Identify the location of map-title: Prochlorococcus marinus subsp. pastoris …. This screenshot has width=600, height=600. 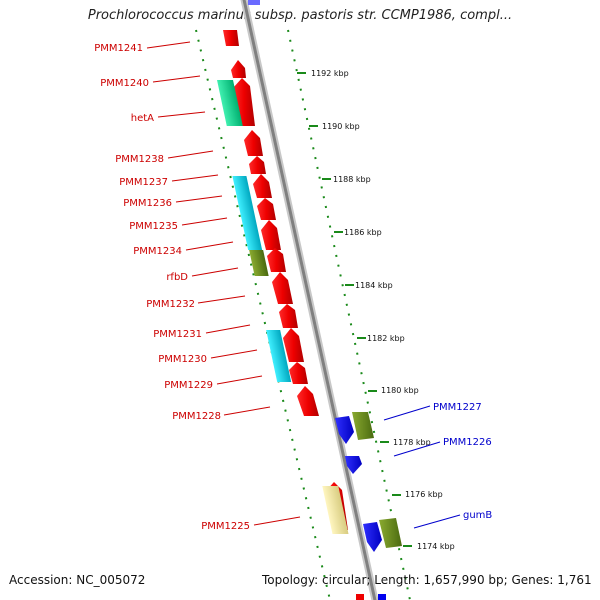
(300, 15).